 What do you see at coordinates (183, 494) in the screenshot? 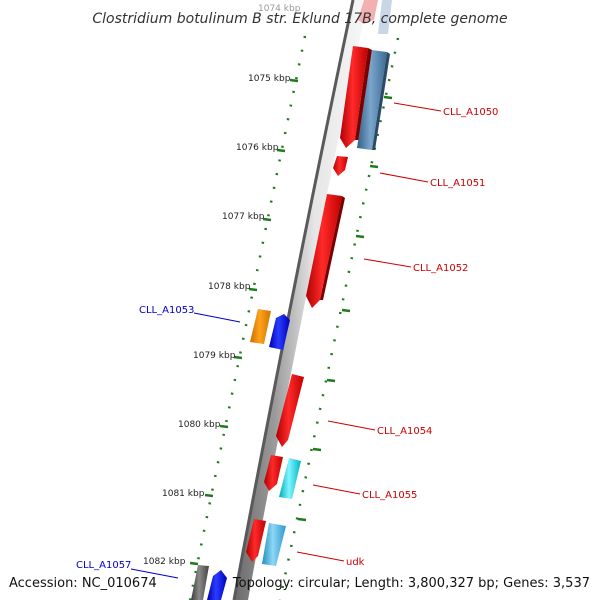
I see `tick-label: 1081 kbp` at bounding box center [183, 494].